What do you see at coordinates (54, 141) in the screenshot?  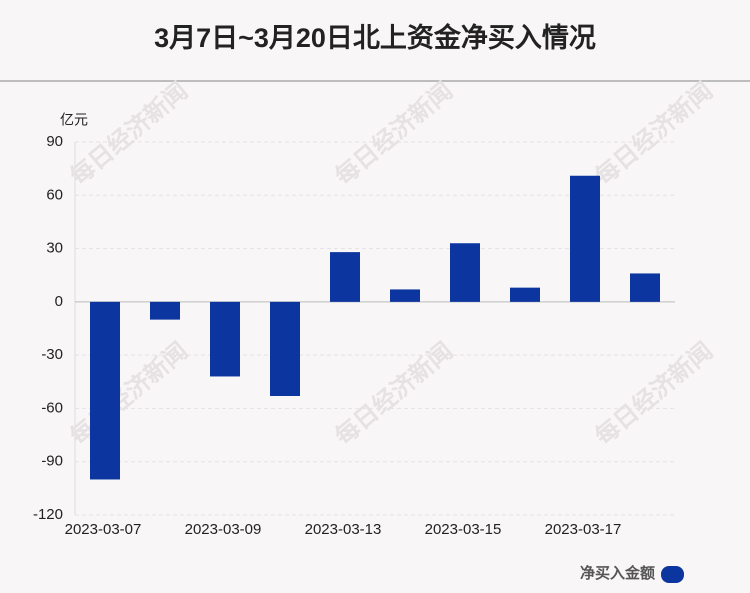 I see `y-tick-label: 90` at bounding box center [54, 141].